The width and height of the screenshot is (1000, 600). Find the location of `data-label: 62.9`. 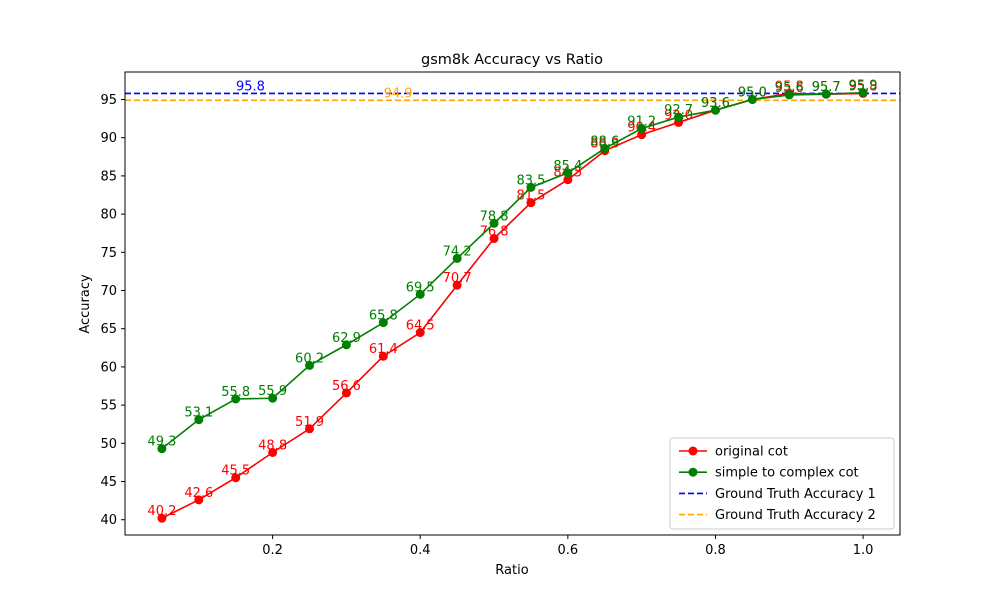

data-label: 62.9 is located at coordinates (346, 338).